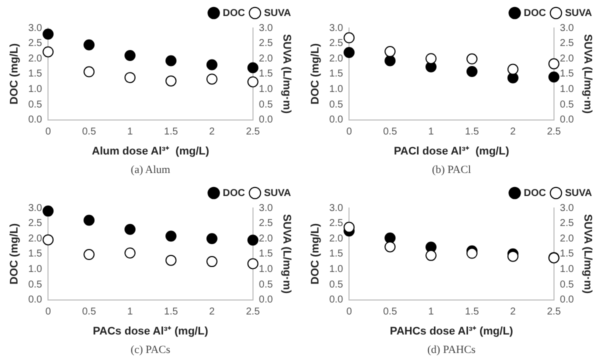 This screenshot has height=360, width=603. What do you see at coordinates (171, 312) in the screenshot?
I see `x-tick-label: 1.5` at bounding box center [171, 312].